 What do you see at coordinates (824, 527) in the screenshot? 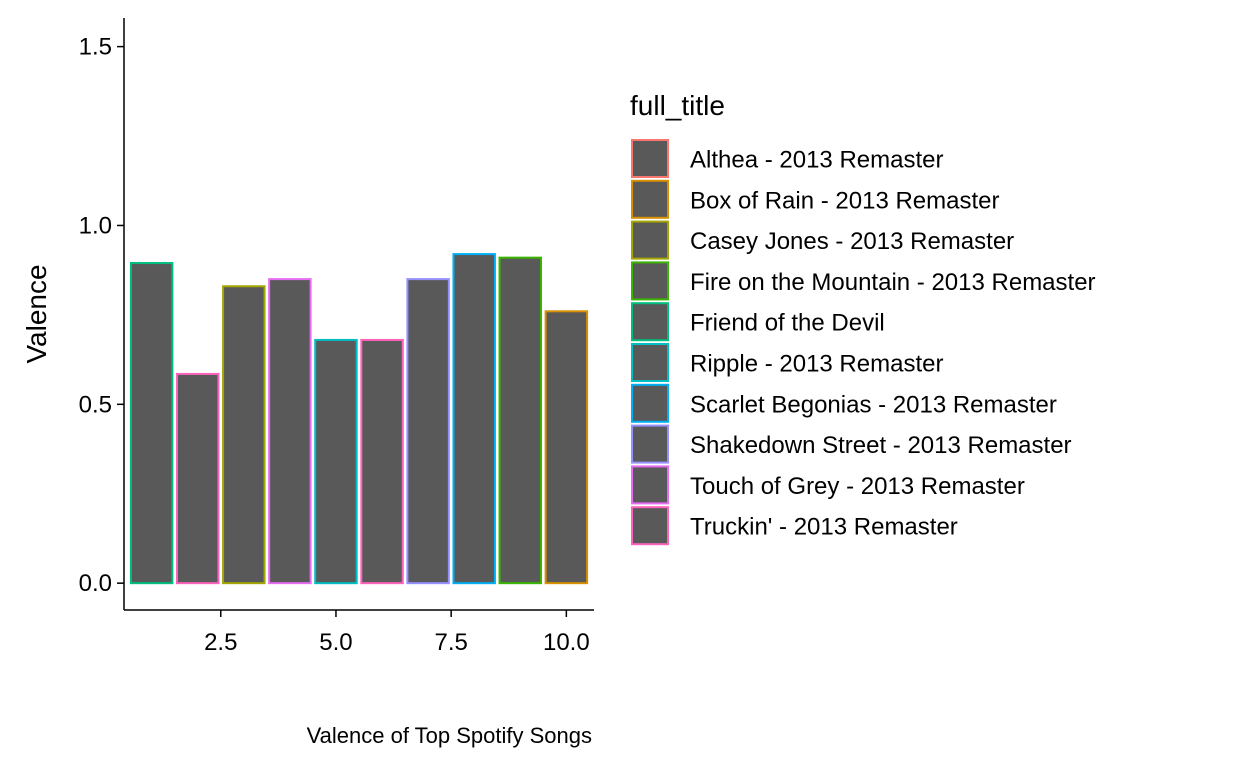
I see `legend-label: Truckin' - 2013 Remaster` at bounding box center [824, 527].